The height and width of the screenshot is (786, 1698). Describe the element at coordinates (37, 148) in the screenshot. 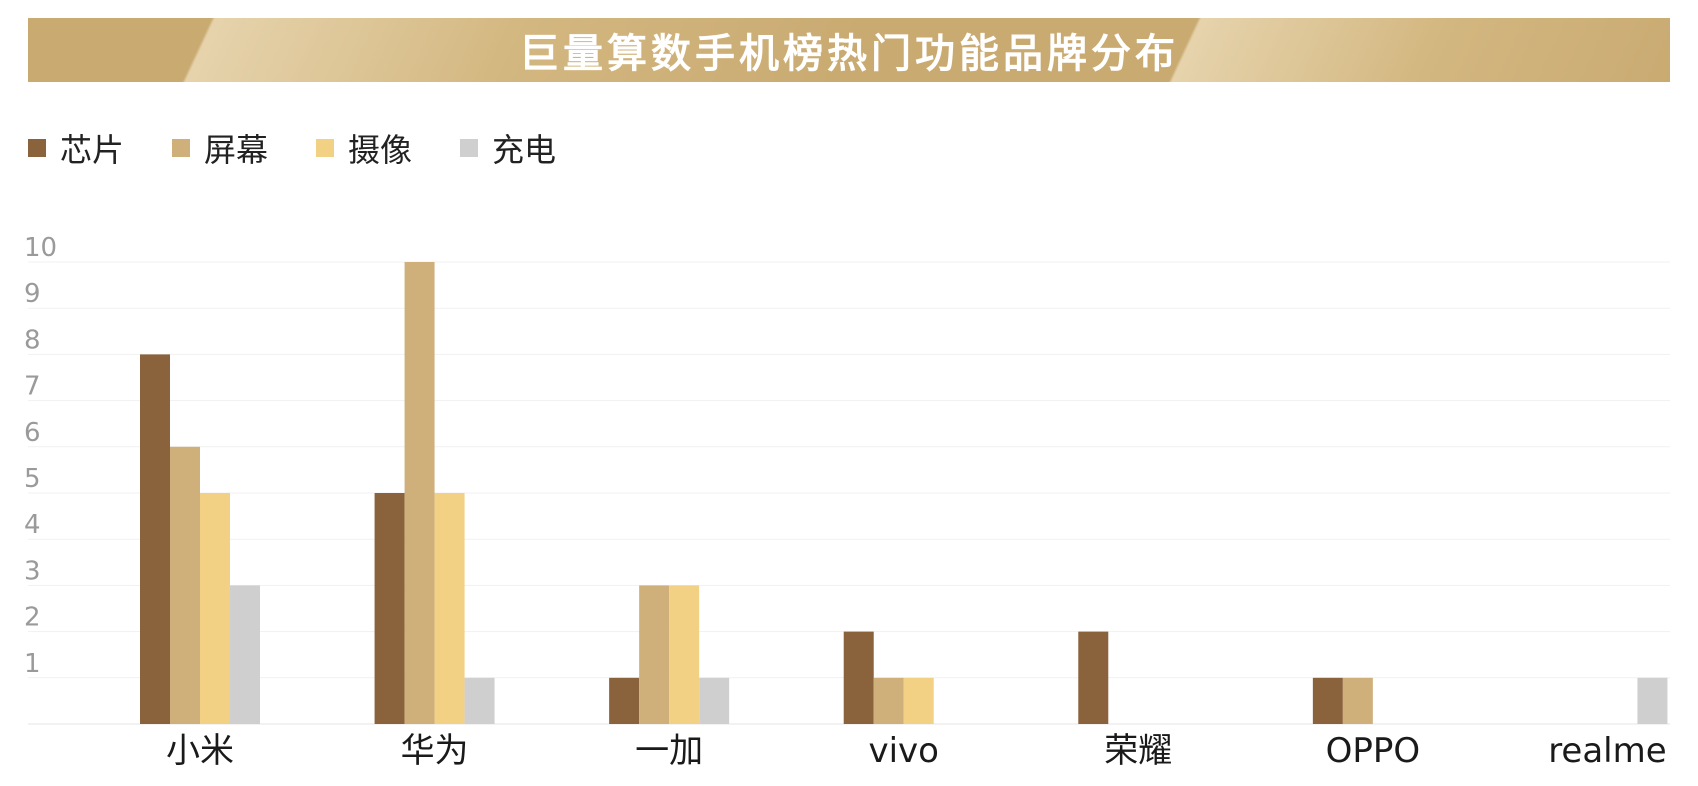

I see `legend-swatch-chip` at that location.